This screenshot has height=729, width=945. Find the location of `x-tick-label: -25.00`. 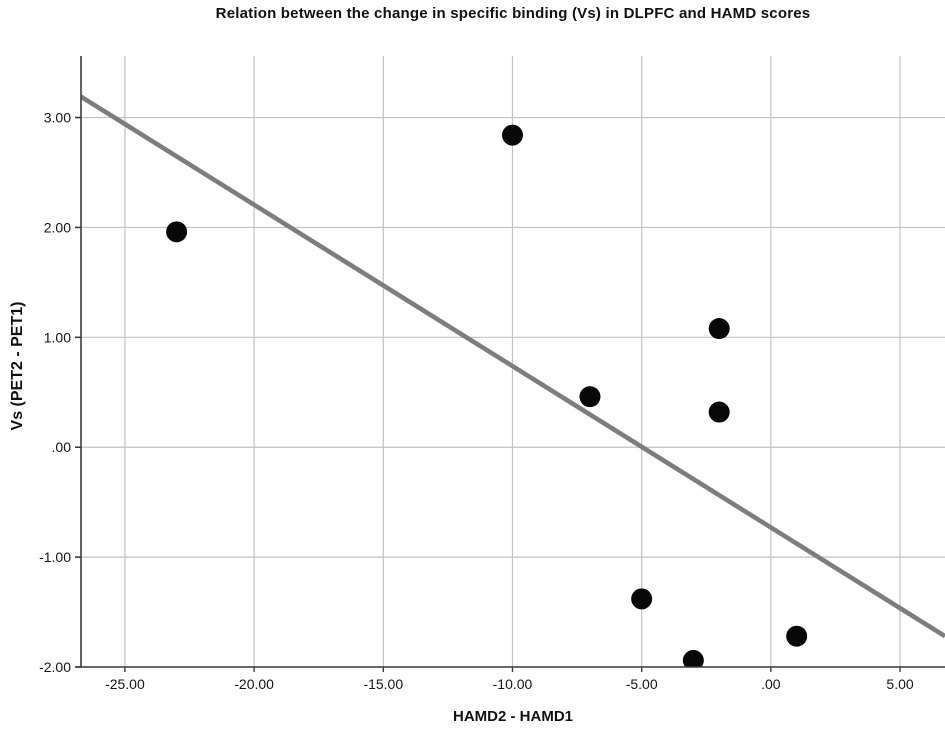

x-tick-label: -25.00 is located at coordinates (125, 684).